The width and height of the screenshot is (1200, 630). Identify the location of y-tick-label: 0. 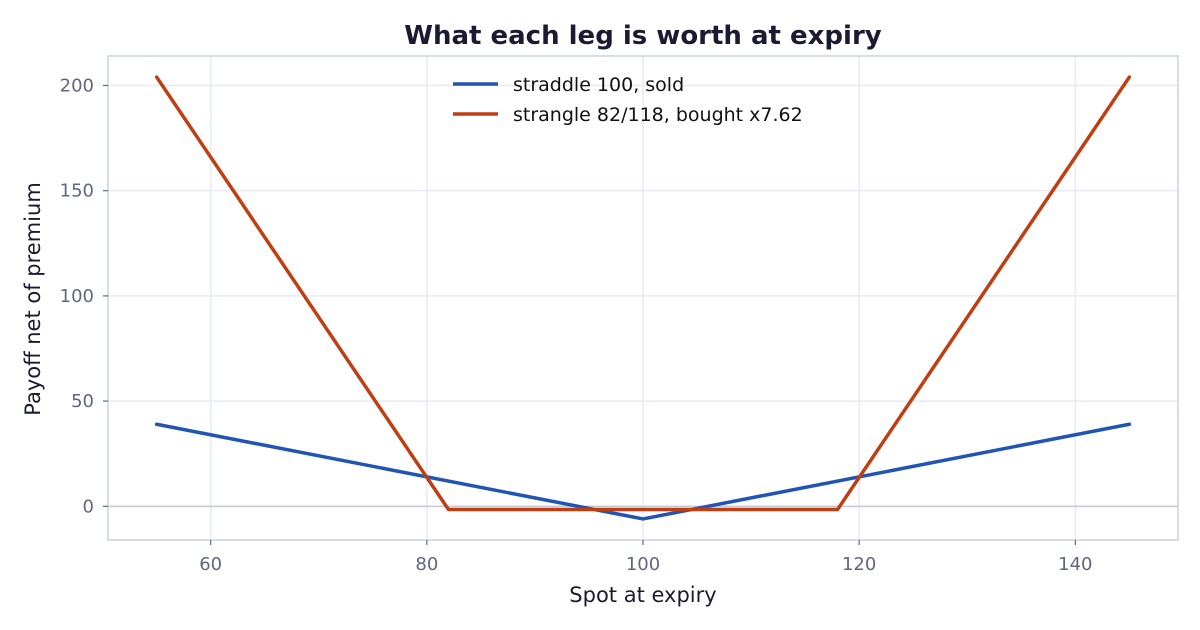
(88, 506).